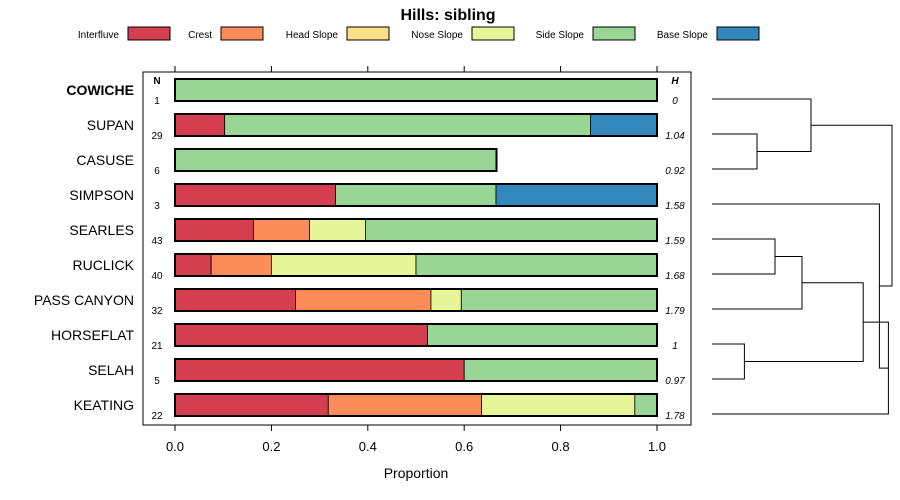 This screenshot has width=900, height=500. Describe the element at coordinates (614, 33) in the screenshot. I see `legend-swatch-side-slope` at that location.